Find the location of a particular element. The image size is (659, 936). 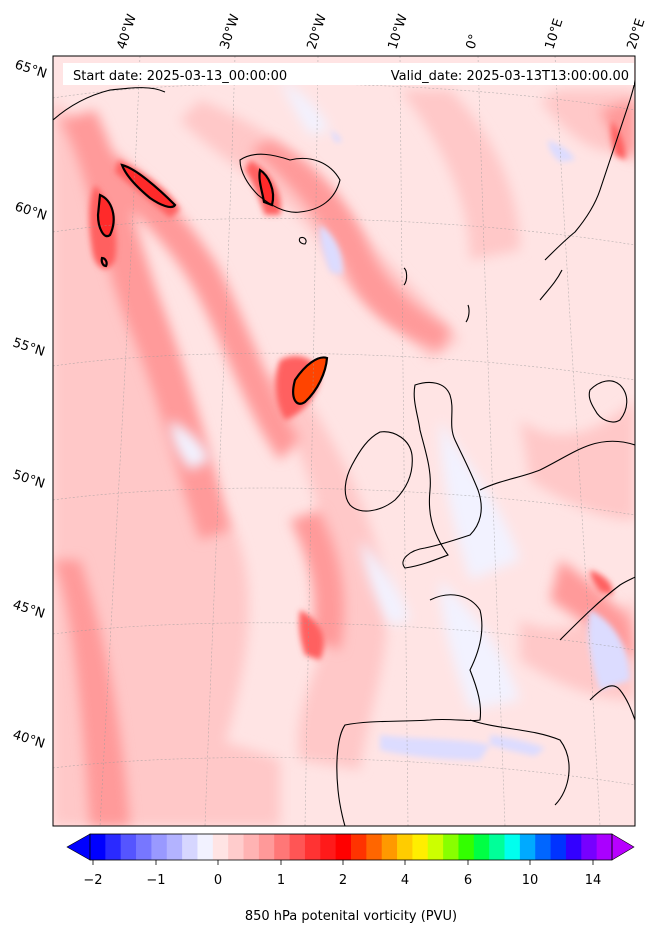

colorbar-ticks: −2 −1 0 1 2 4 6 10 14 is located at coordinates (342, 874).